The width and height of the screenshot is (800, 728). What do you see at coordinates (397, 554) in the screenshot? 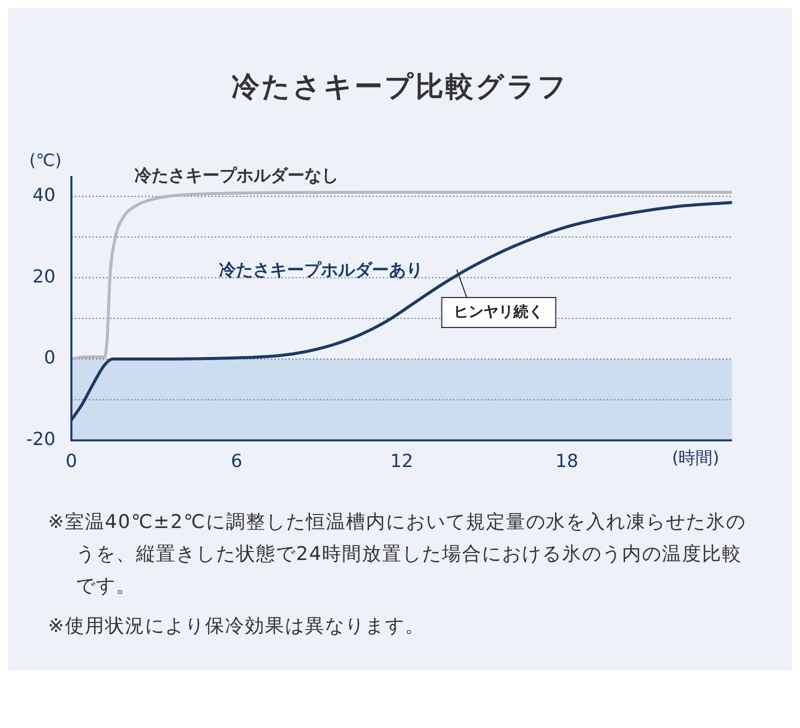
I see `text: ※室温40℃±2℃に調整した恒温槽内において規定量の水を入れ凍らせた氷のうを、縦置きした状態で24時間放置した場合における氷のう内の温度比較です。` at bounding box center [397, 554].